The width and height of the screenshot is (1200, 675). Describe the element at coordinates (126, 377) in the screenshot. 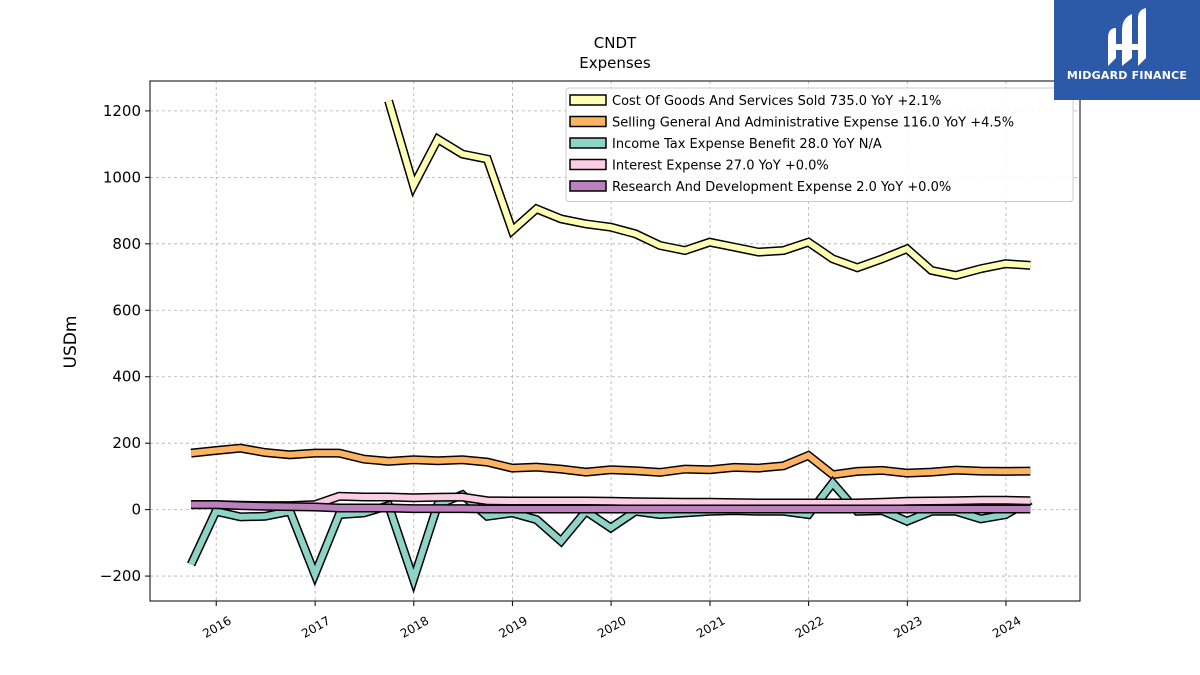

I see `y-tick-label: 400` at that location.